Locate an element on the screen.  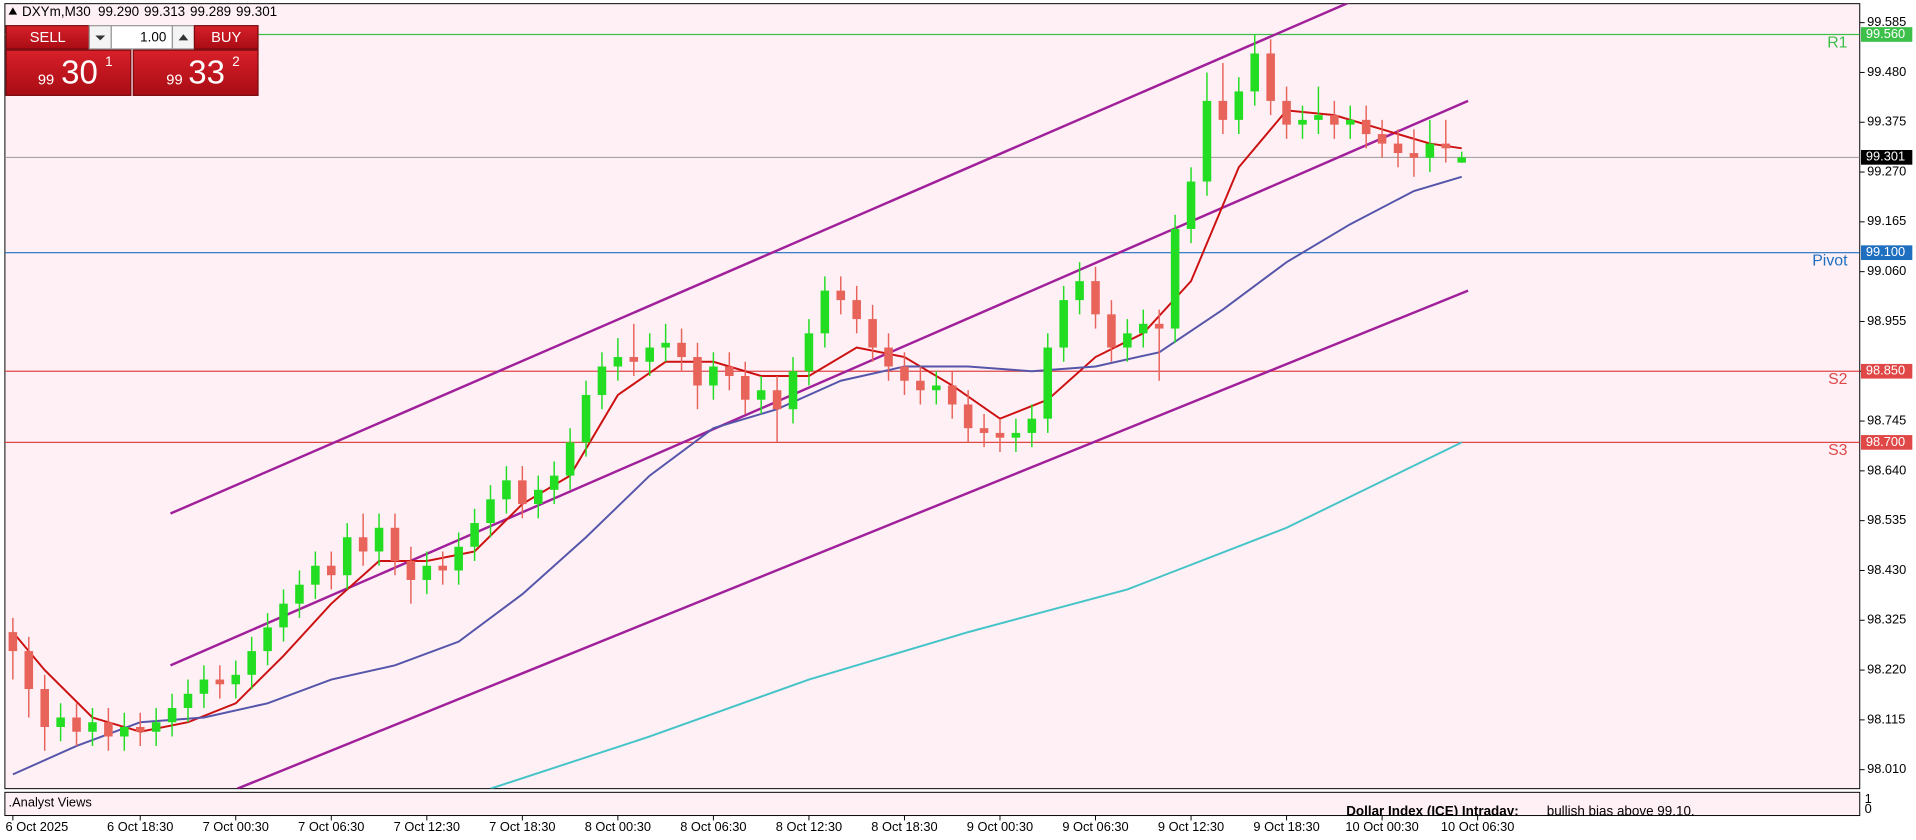
ask-main: 33 is located at coordinates (206, 71).